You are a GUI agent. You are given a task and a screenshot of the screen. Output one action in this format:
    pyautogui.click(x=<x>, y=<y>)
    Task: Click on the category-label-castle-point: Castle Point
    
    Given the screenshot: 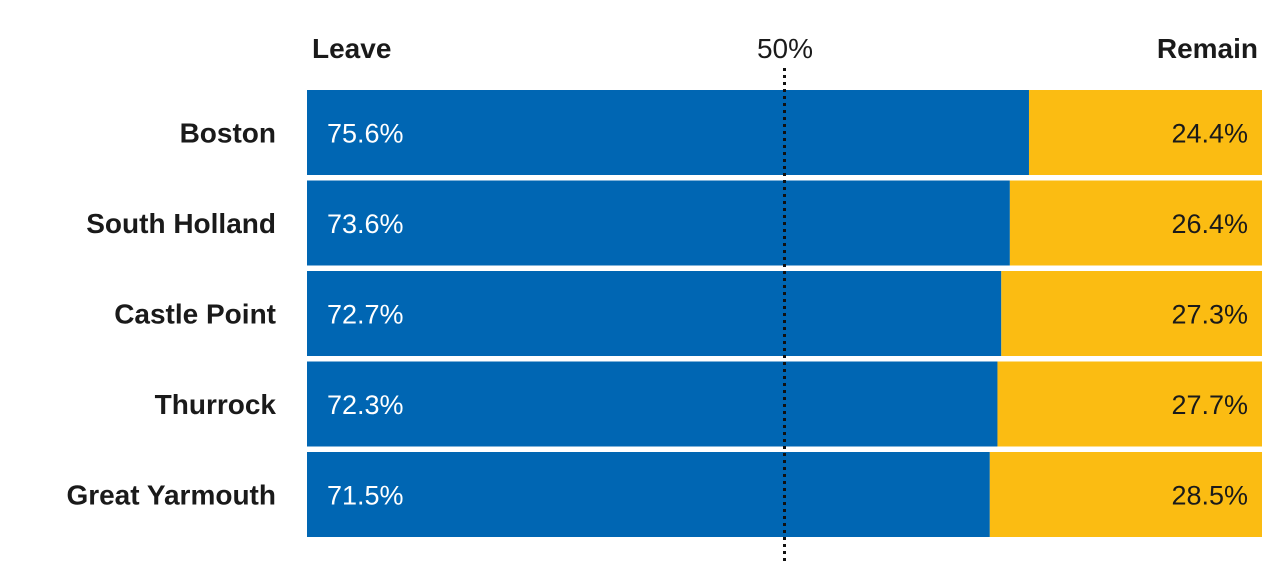 What is the action you would take?
    pyautogui.click(x=195, y=314)
    